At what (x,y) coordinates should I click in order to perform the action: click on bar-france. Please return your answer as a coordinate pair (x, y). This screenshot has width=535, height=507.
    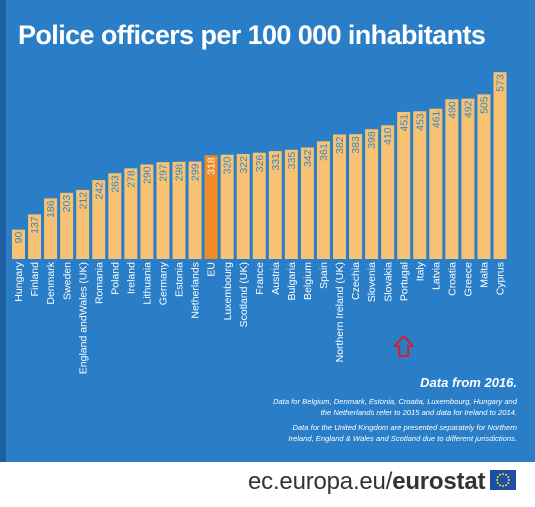
    Looking at the image, I should click on (259, 205).